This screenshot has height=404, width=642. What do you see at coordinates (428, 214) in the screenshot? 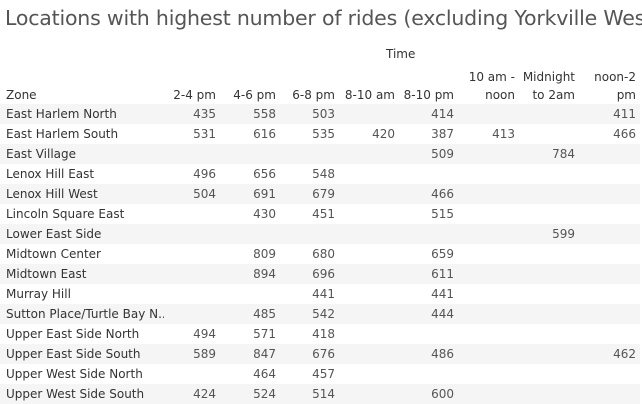
I see `value-cell: 515` at bounding box center [428, 214].